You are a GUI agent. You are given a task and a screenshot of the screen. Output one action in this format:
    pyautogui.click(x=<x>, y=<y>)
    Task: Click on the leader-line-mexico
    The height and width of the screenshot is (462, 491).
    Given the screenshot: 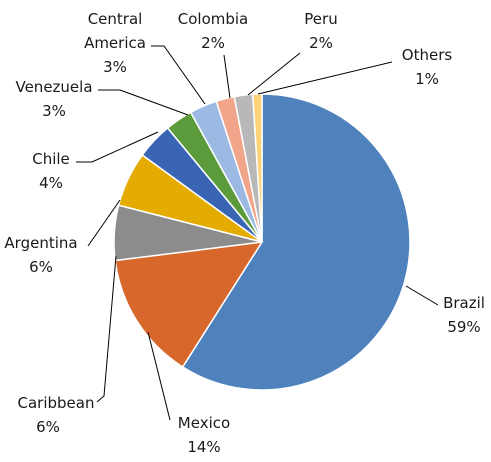 What is the action you would take?
    pyautogui.click(x=159, y=376)
    